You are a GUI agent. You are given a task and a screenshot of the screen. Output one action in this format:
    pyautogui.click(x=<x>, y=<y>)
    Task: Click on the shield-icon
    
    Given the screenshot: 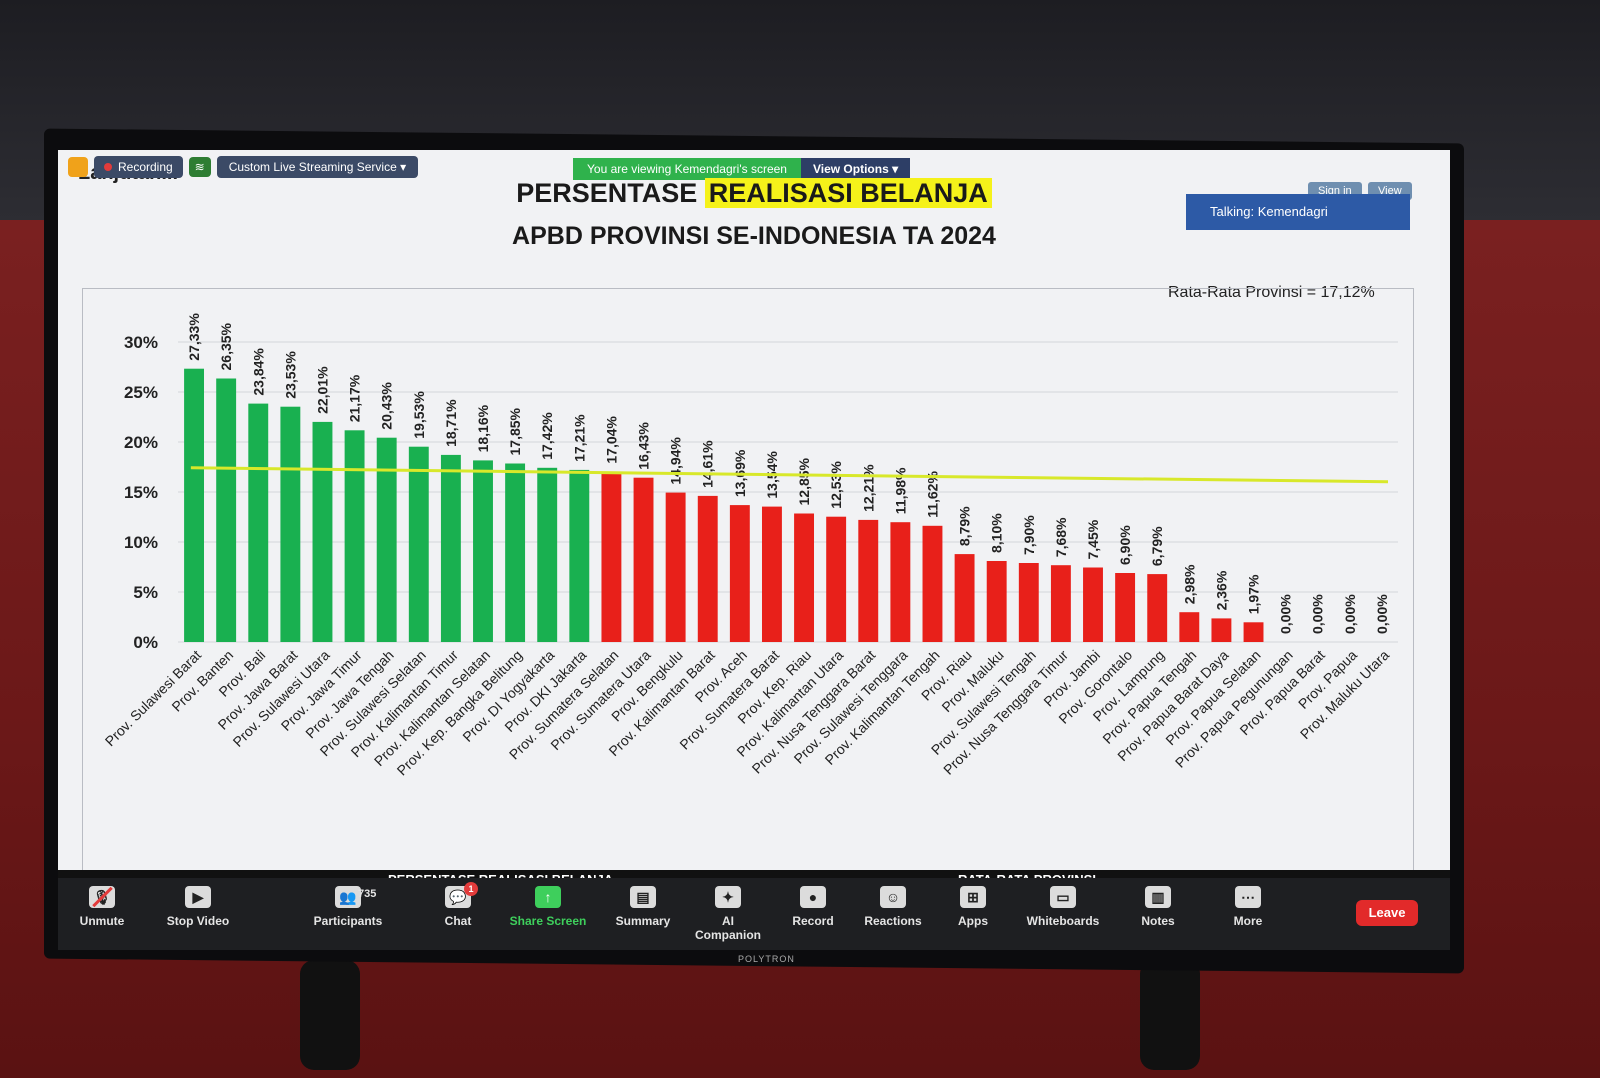 What is the action you would take?
    pyautogui.click(x=78, y=167)
    